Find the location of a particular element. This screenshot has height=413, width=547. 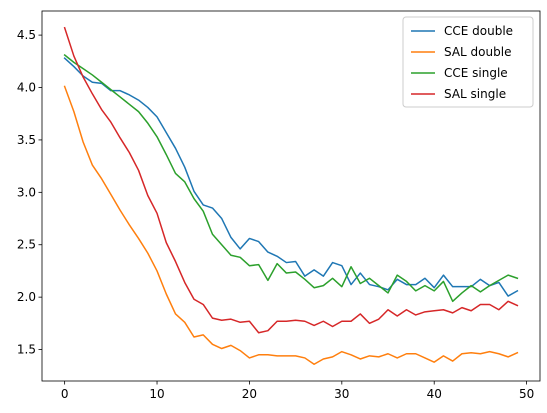

y-tick-label: 3.0 is located at coordinates (26, 192).